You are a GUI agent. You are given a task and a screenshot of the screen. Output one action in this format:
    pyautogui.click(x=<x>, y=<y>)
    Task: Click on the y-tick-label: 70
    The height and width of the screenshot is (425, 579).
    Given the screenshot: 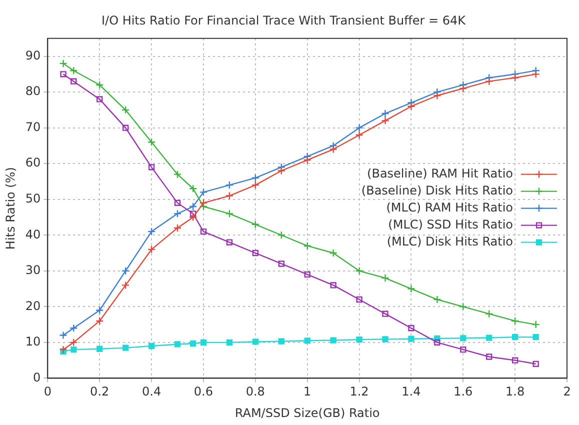 What is the action you would take?
    pyautogui.click(x=33, y=127)
    